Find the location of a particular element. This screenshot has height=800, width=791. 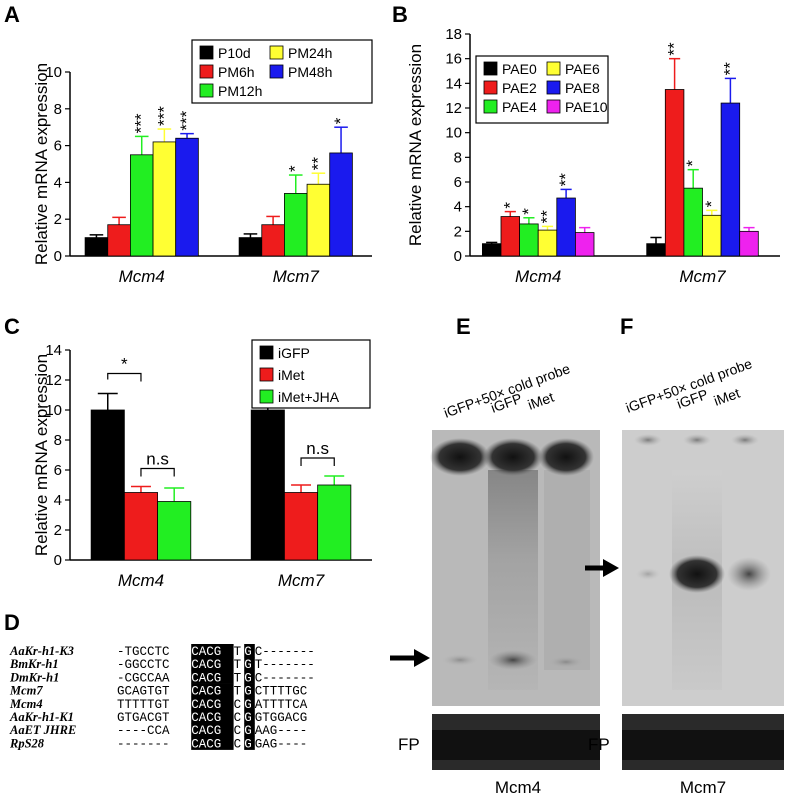

legend-label: PM24h is located at coordinates (310, 53).